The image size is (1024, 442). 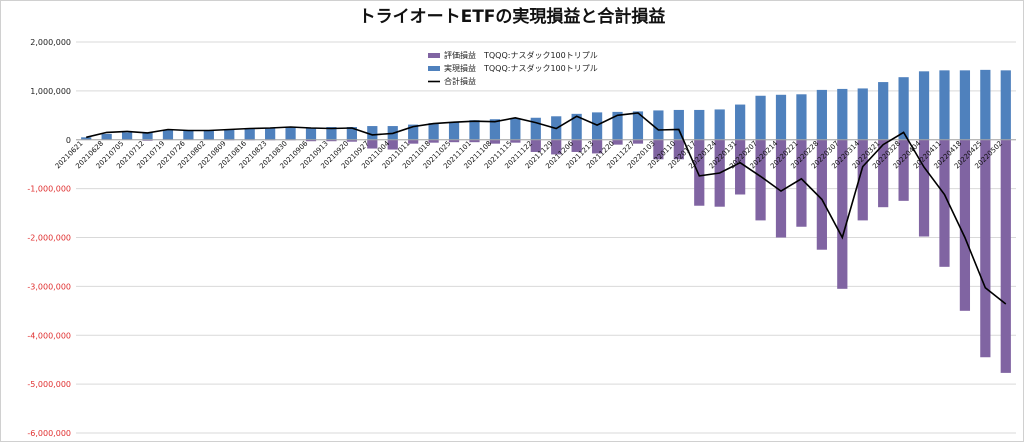 What do you see at coordinates (50, 42) in the screenshot?
I see `y-tick-label: 2,000,000` at bounding box center [50, 42].